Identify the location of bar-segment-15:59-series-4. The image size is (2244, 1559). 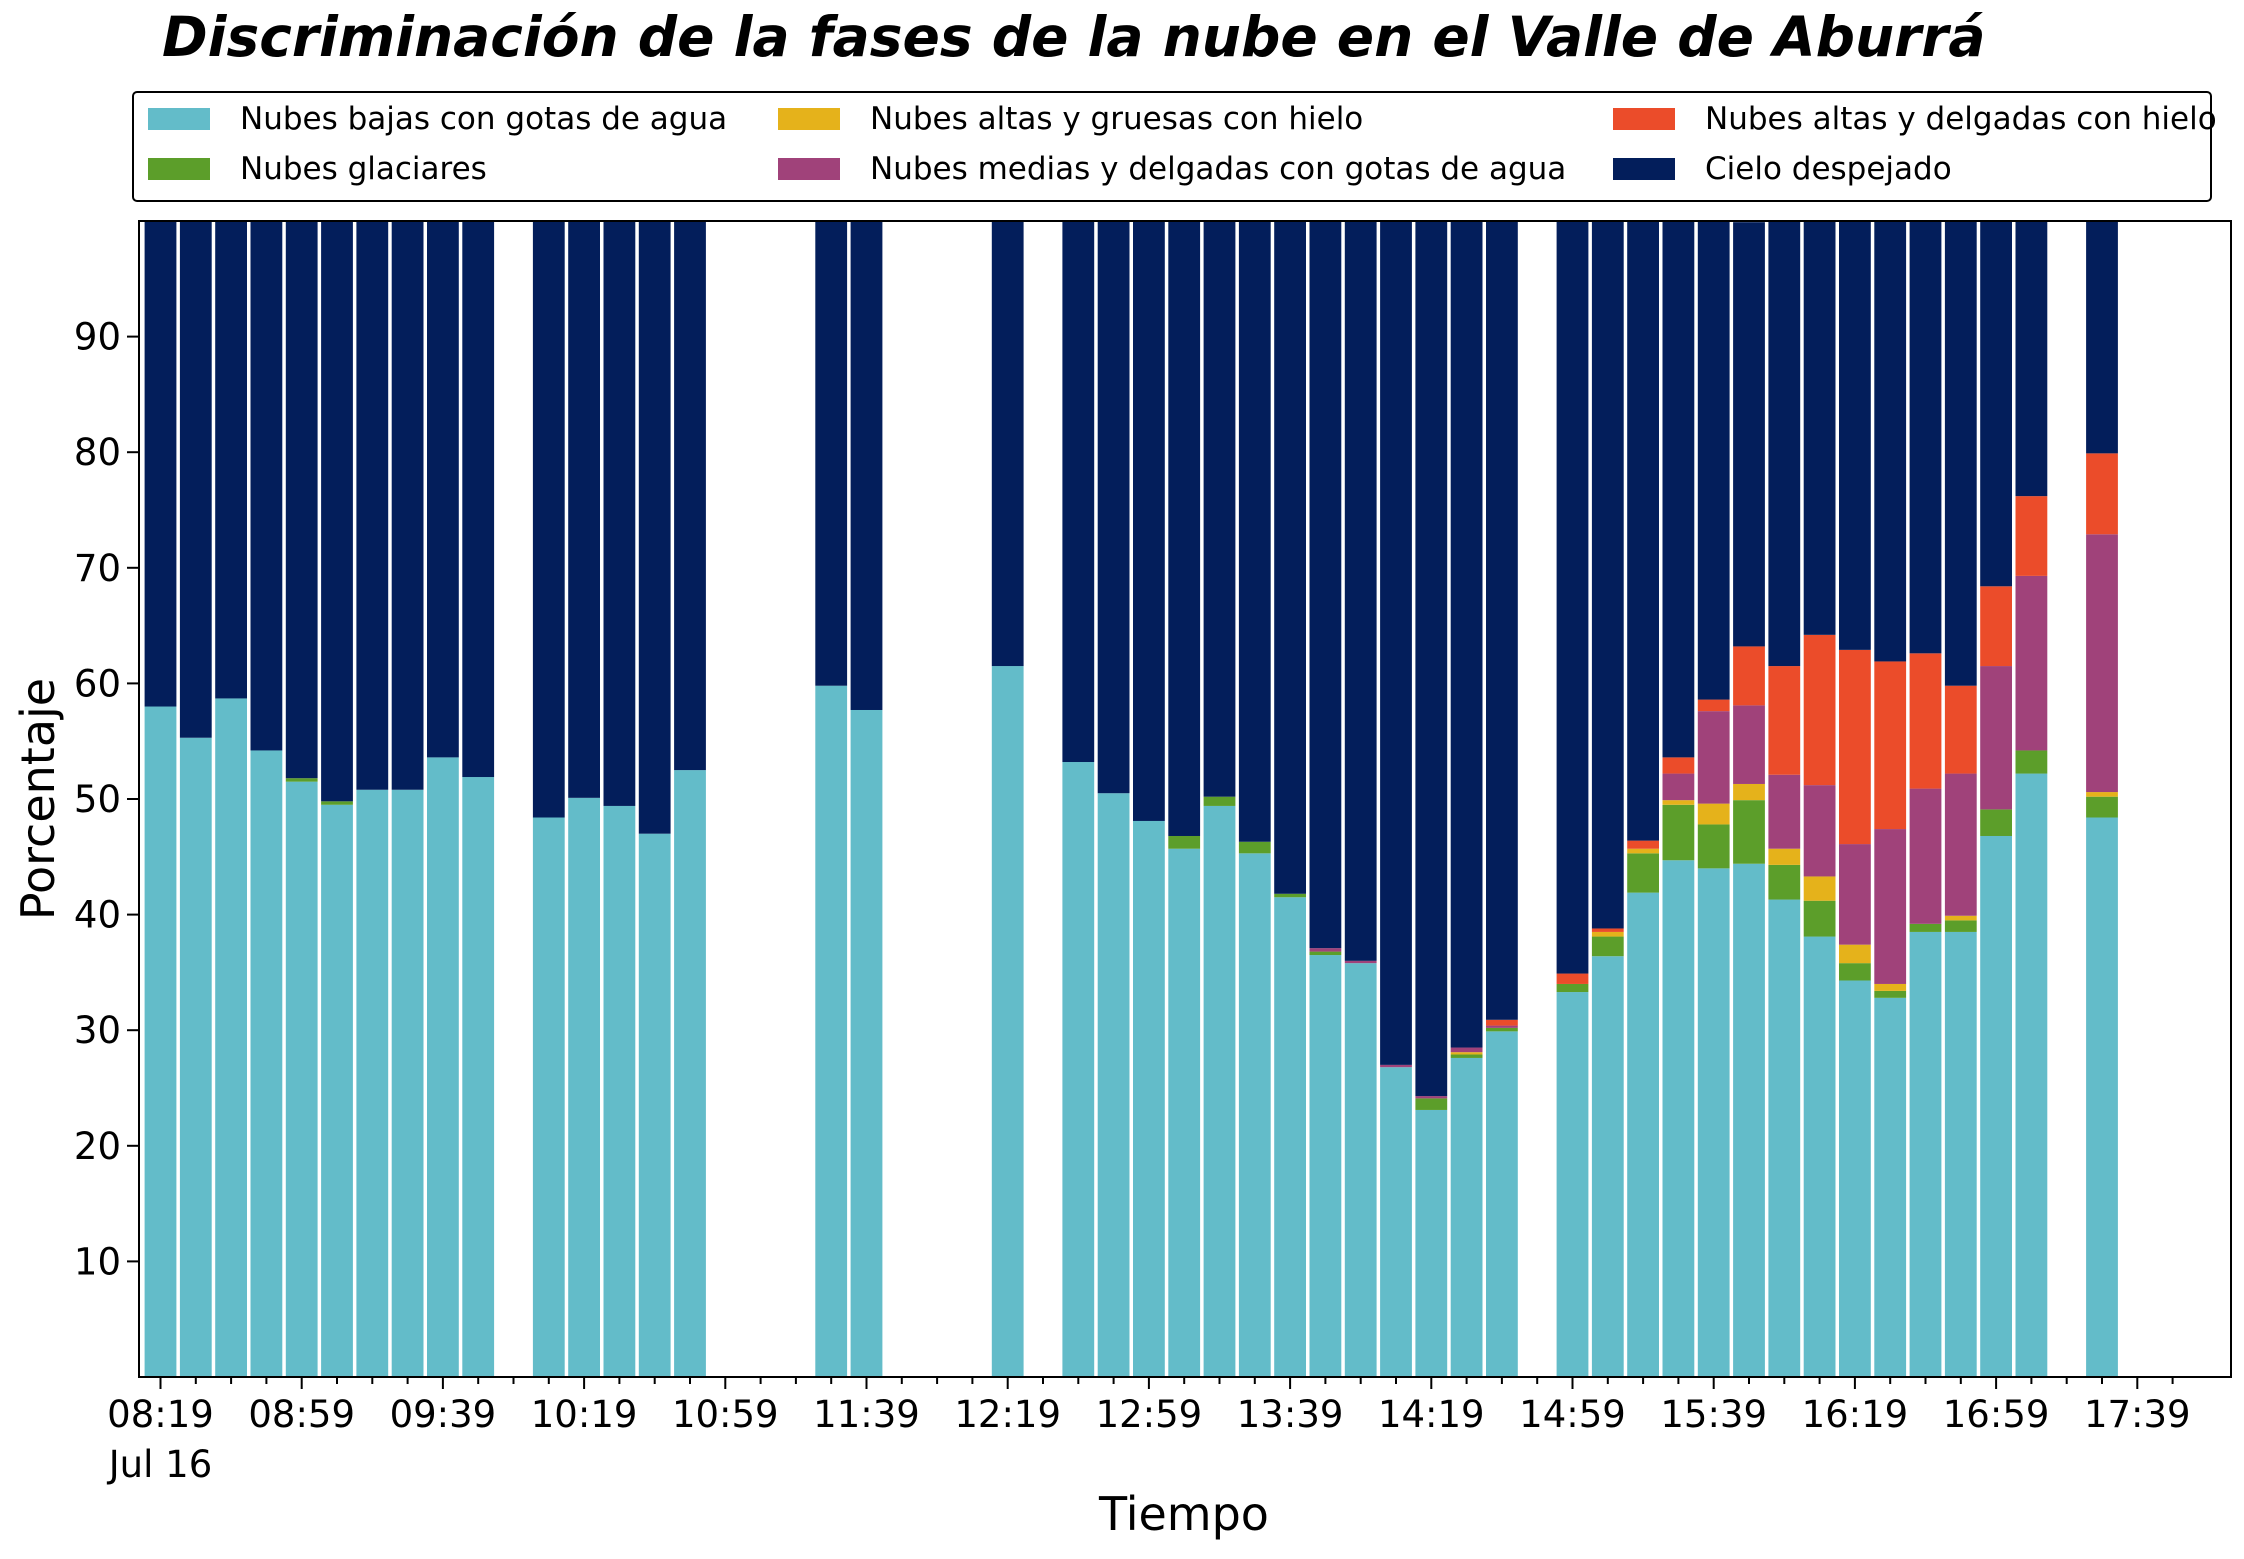
(1784, 720).